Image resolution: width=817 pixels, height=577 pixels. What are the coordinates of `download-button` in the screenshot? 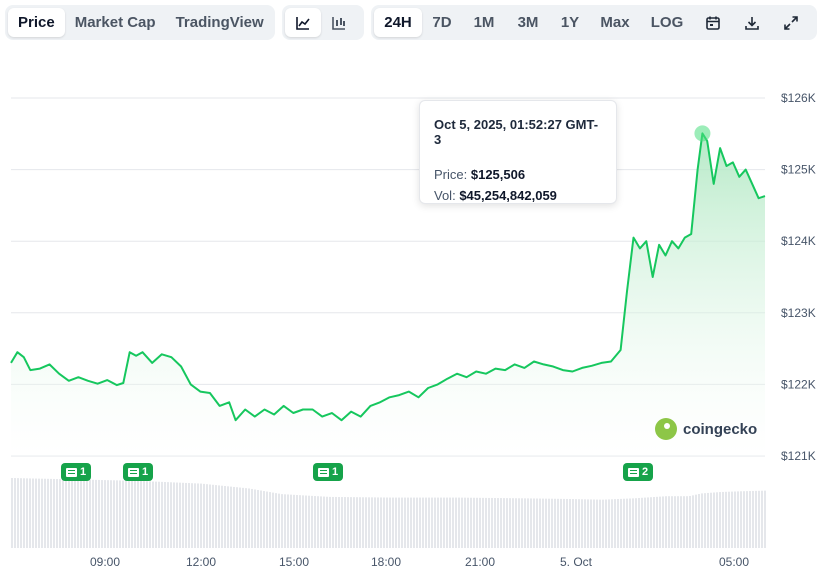 It's located at (752, 22).